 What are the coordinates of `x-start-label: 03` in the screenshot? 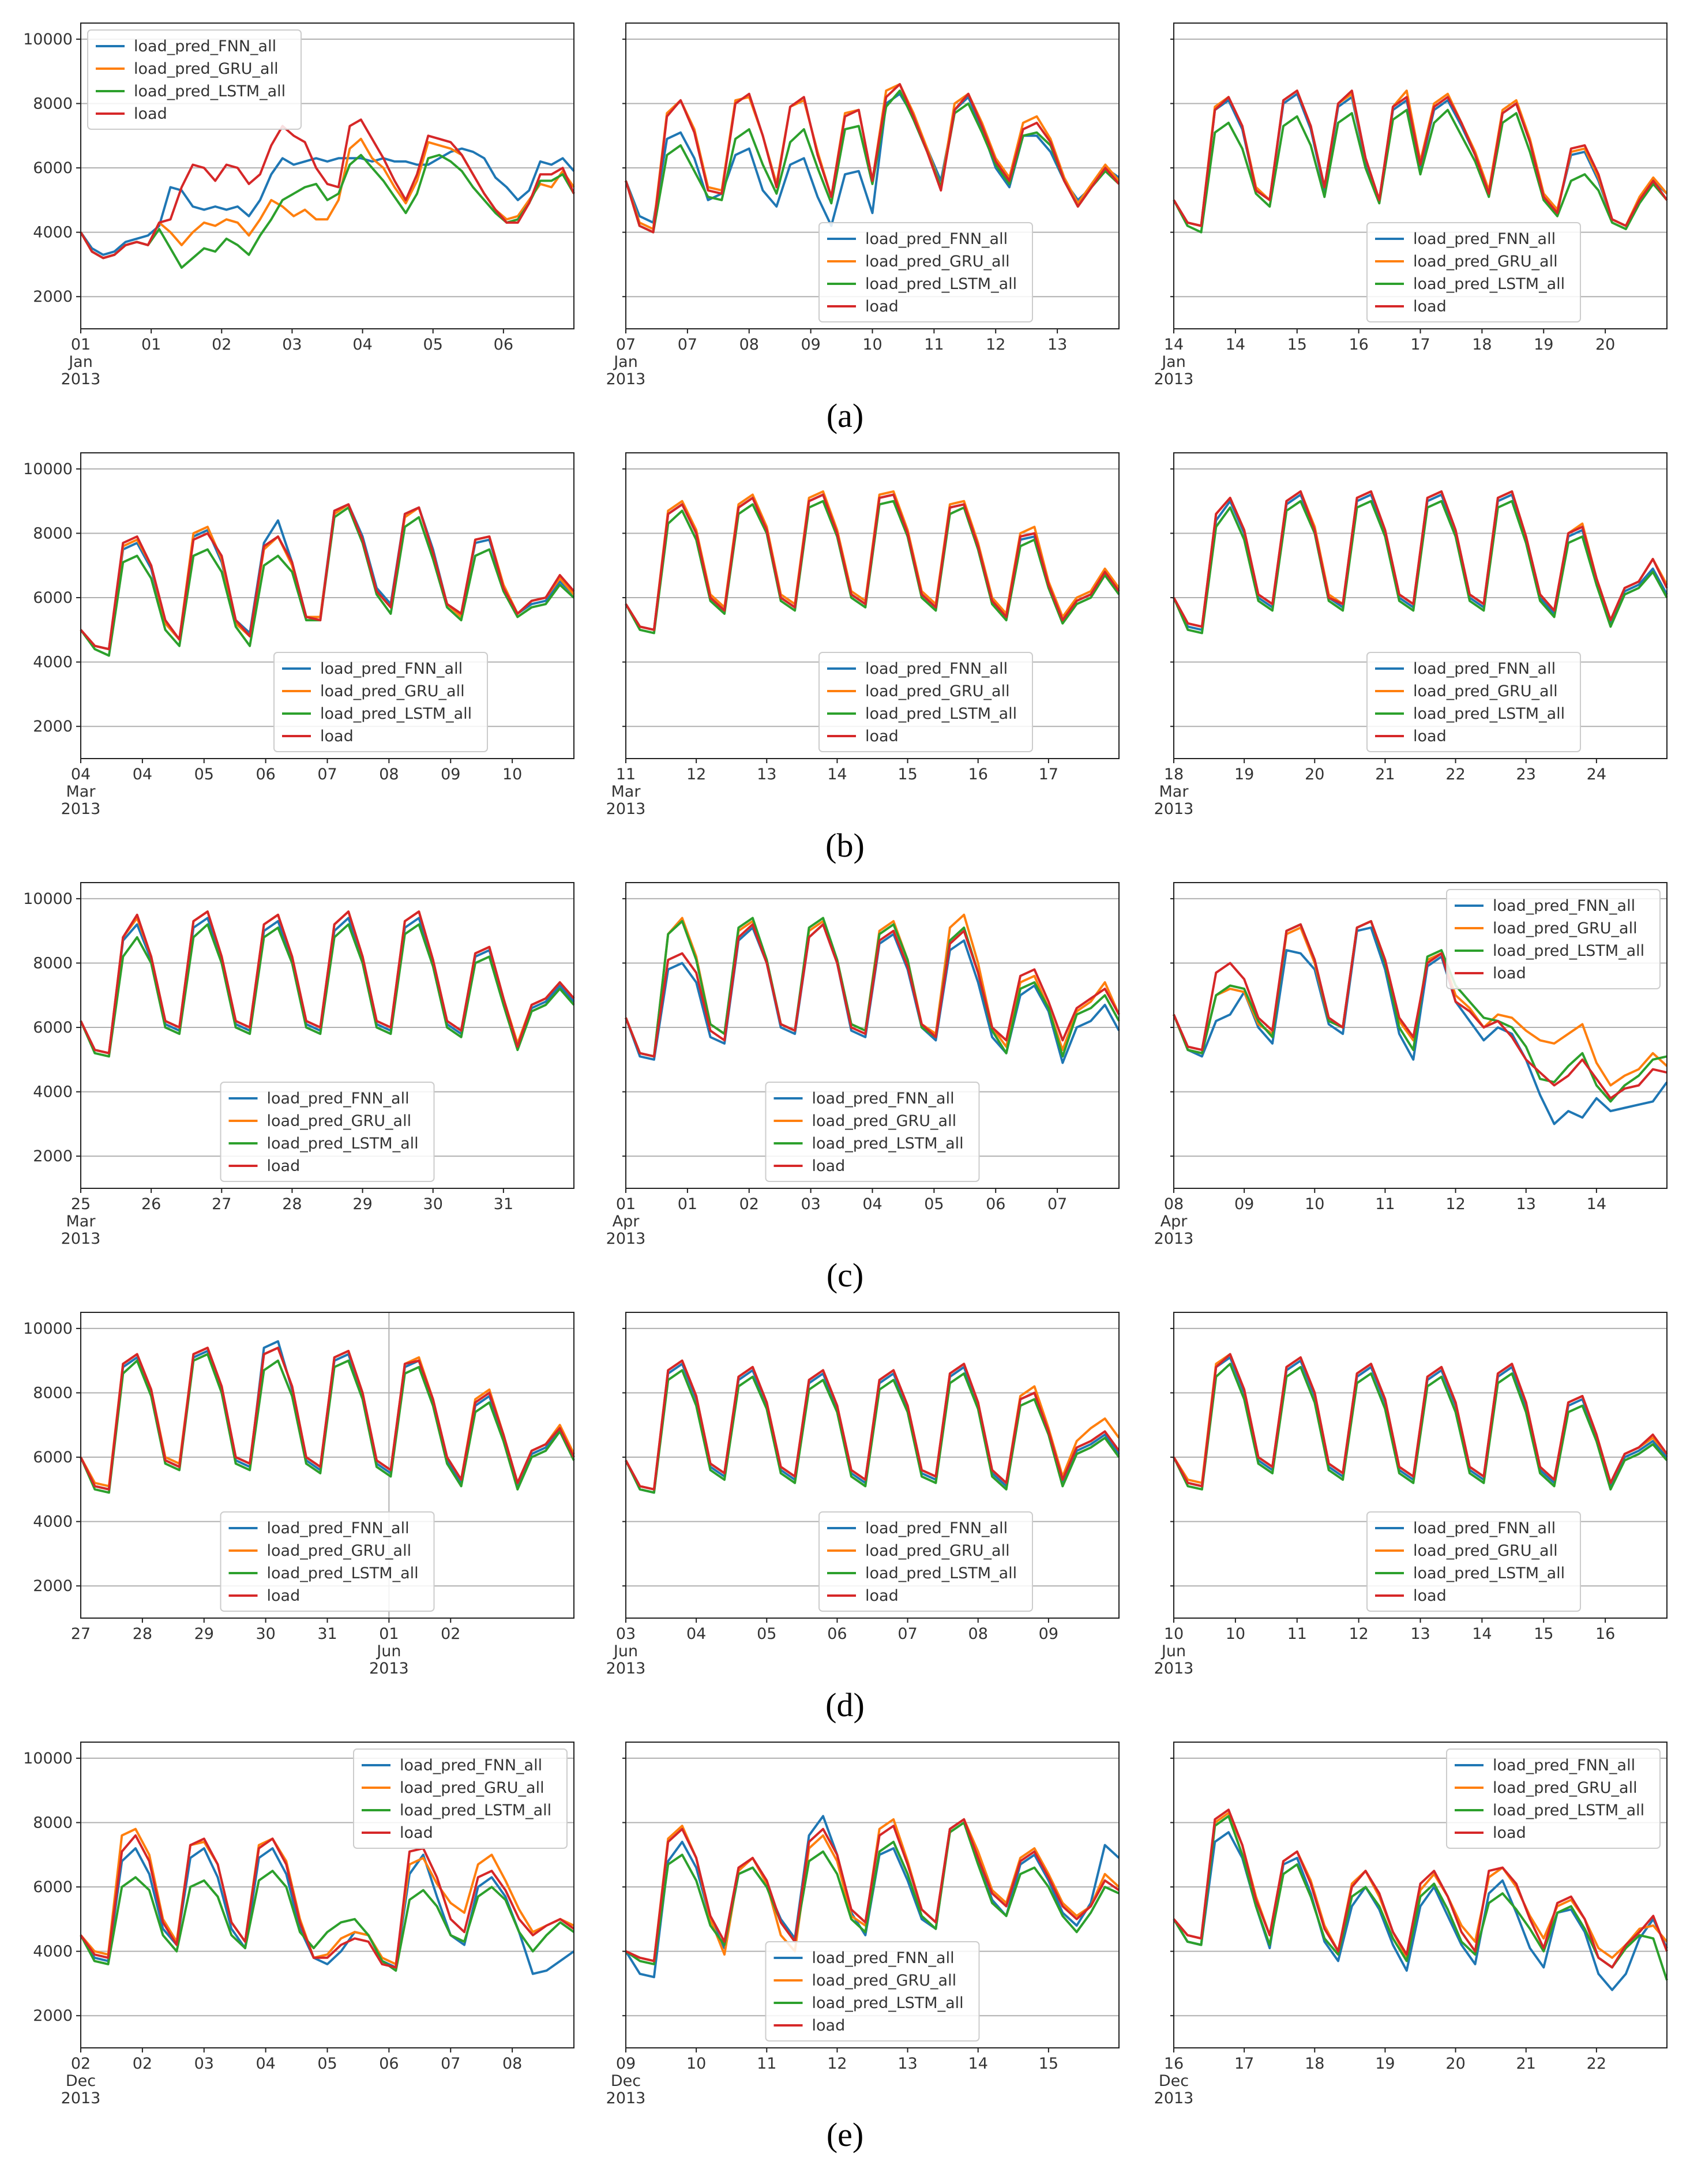 It's located at (626, 1634).